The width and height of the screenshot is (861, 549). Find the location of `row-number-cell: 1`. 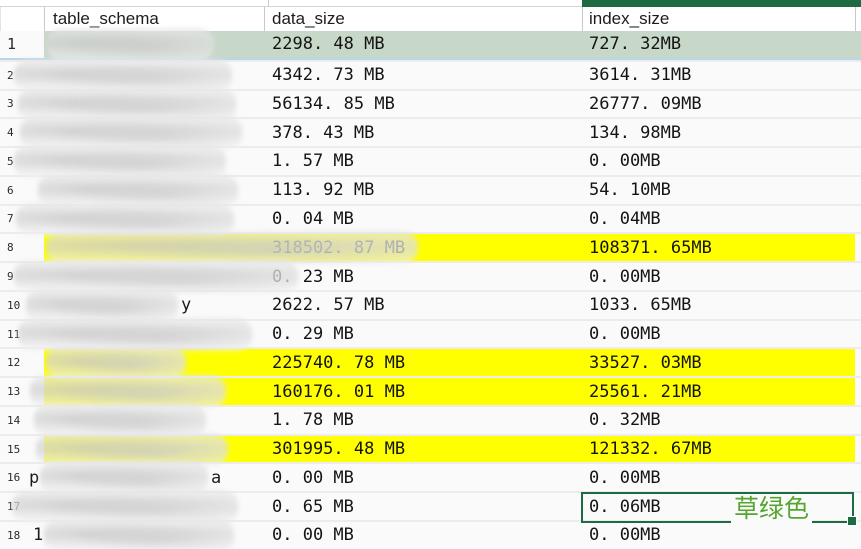

row-number-cell: 1 is located at coordinates (12, 44).